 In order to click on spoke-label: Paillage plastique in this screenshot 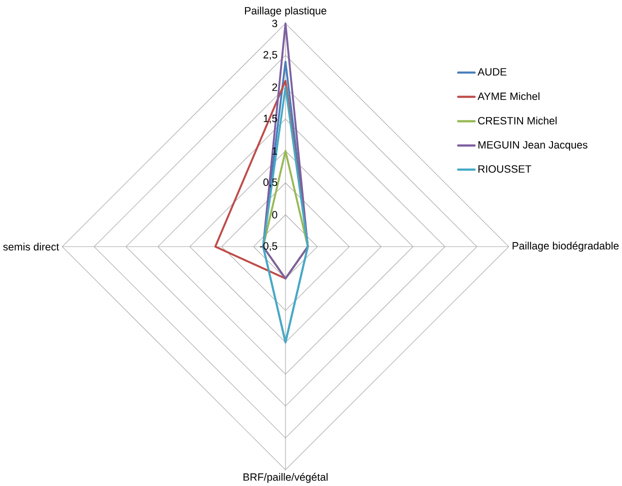, I will do `click(285, 11)`.